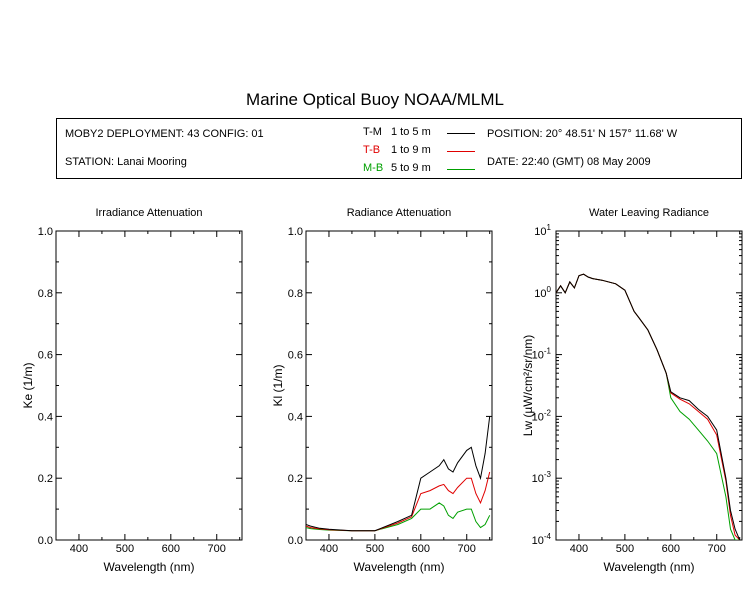  I want to click on y-axis-label: Ke (1/m), so click(28, 385).